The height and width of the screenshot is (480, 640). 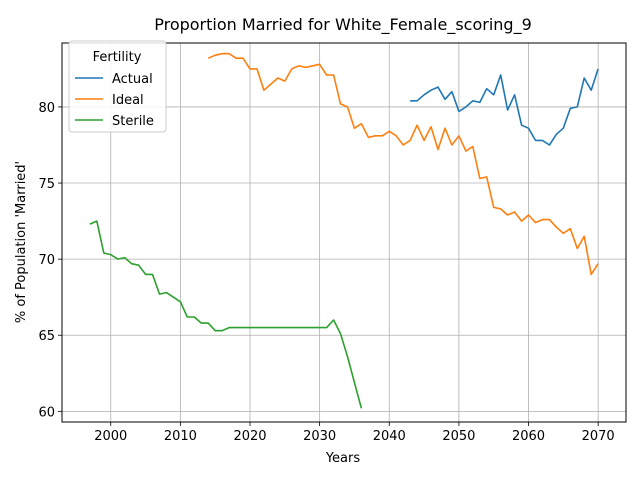 I want to click on x-tick-label: 2040, so click(x=389, y=436).